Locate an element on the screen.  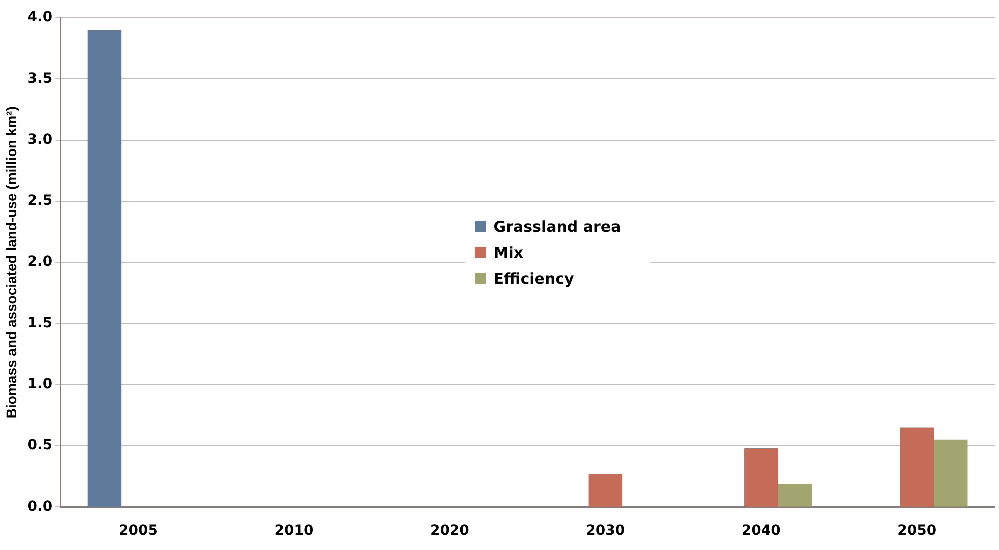
legend-label: Mix is located at coordinates (509, 253).